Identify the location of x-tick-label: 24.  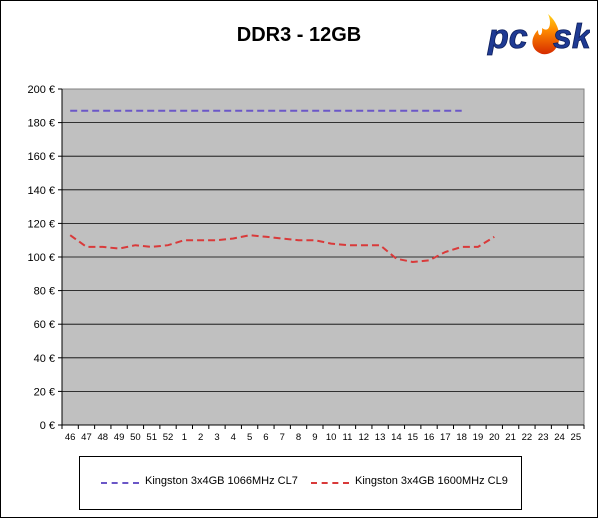
(559, 437).